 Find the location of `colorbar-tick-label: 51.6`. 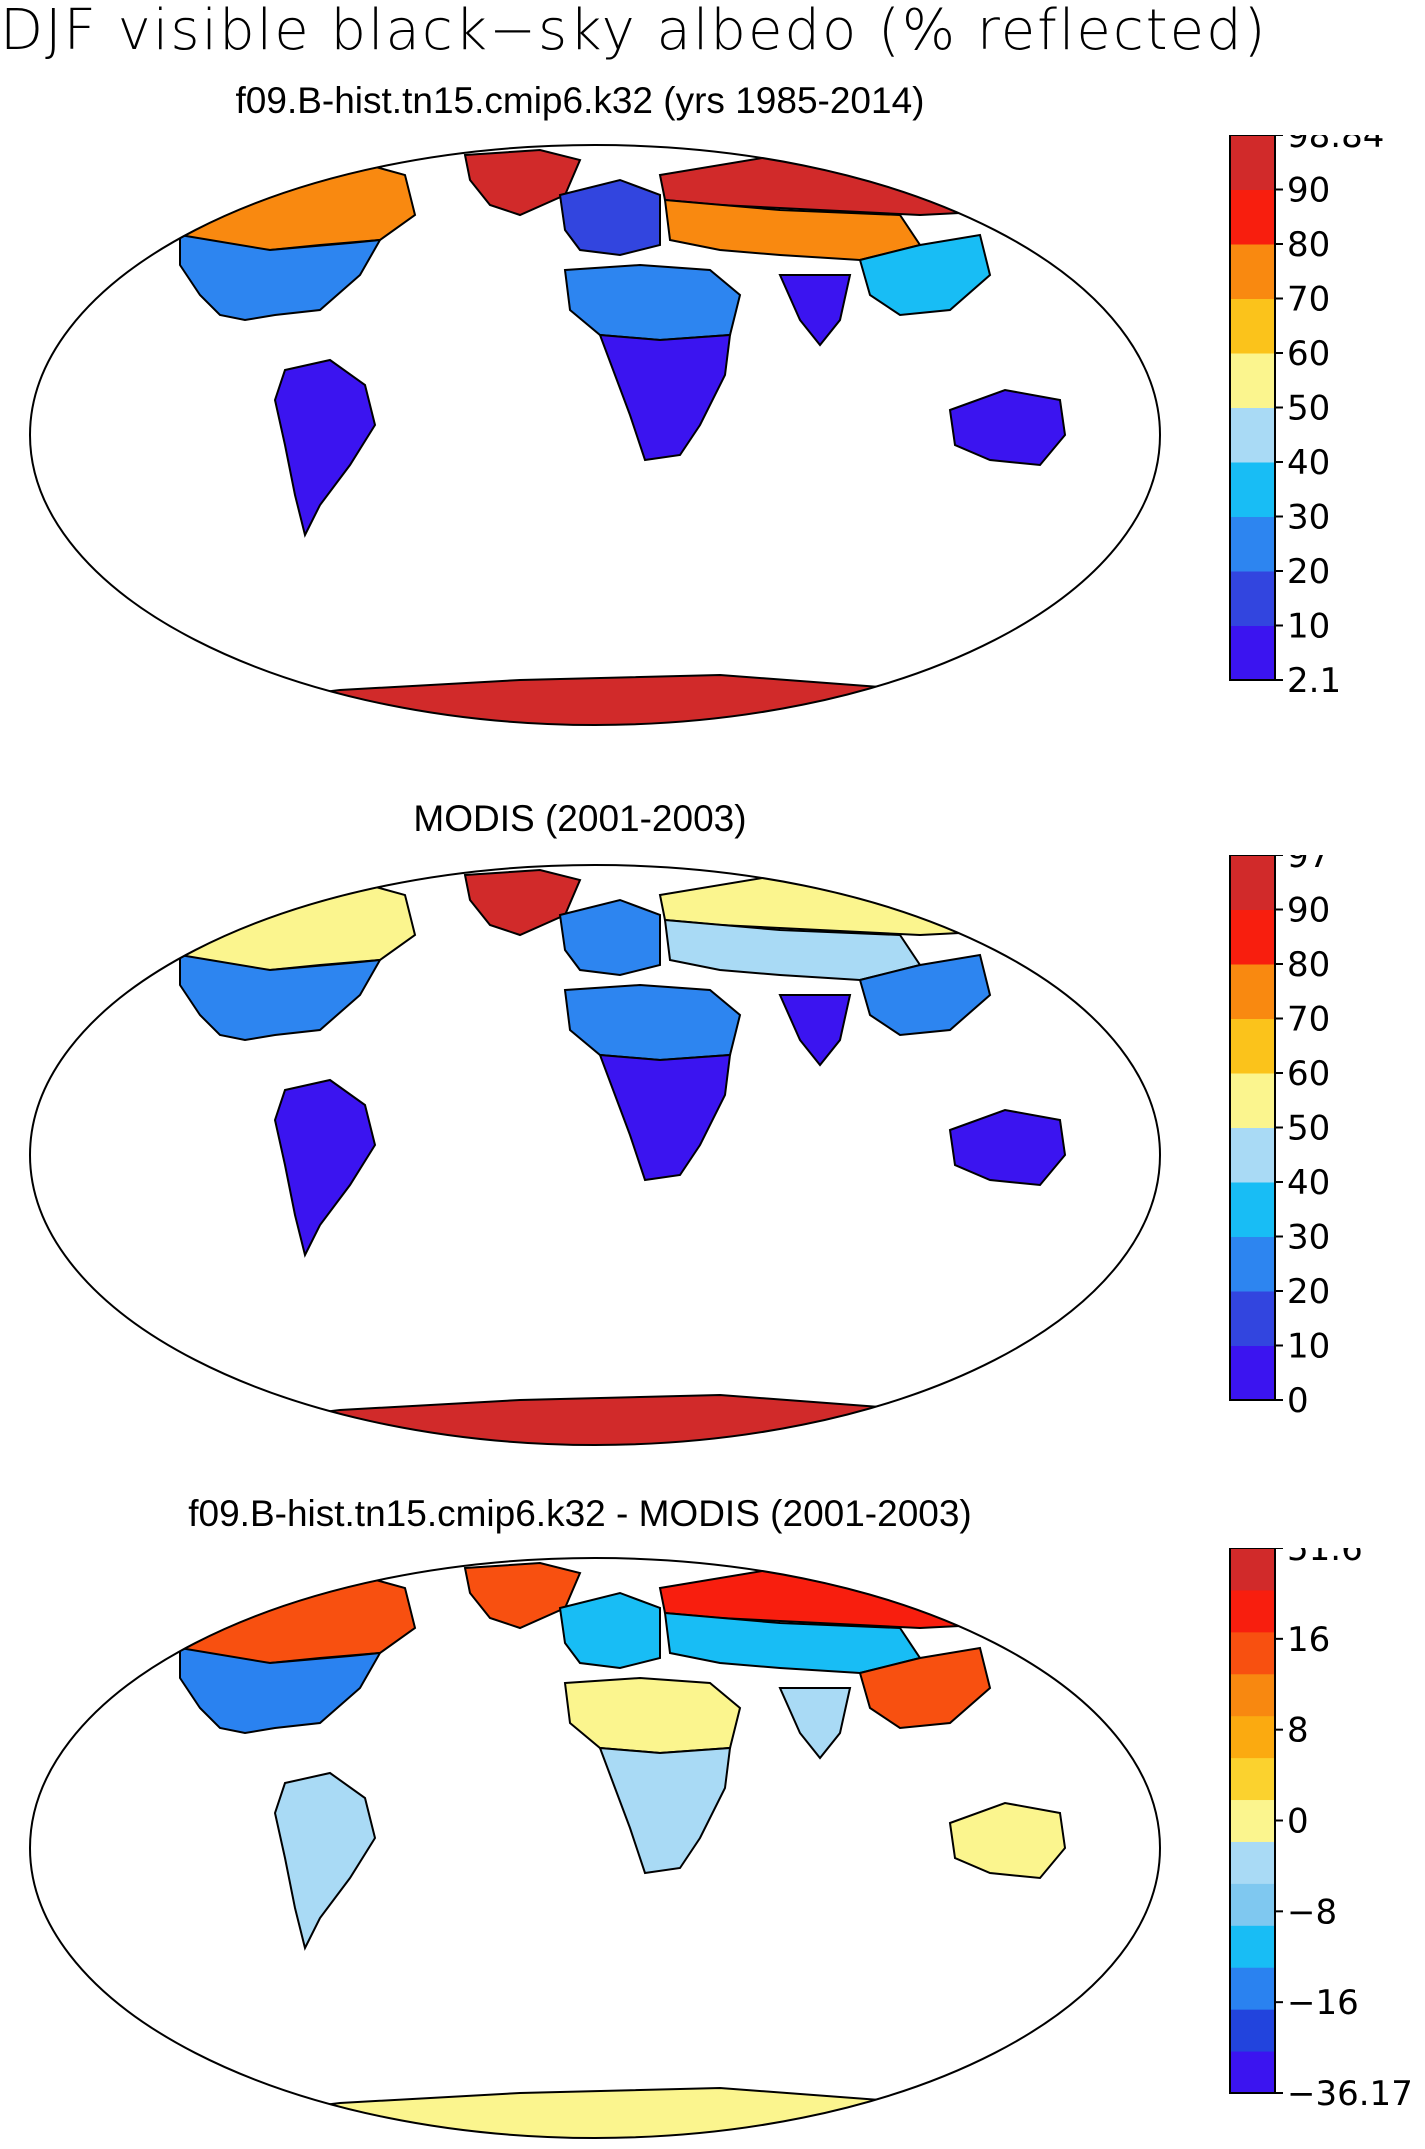

colorbar-tick-label: 51.6 is located at coordinates (1325, 1558).